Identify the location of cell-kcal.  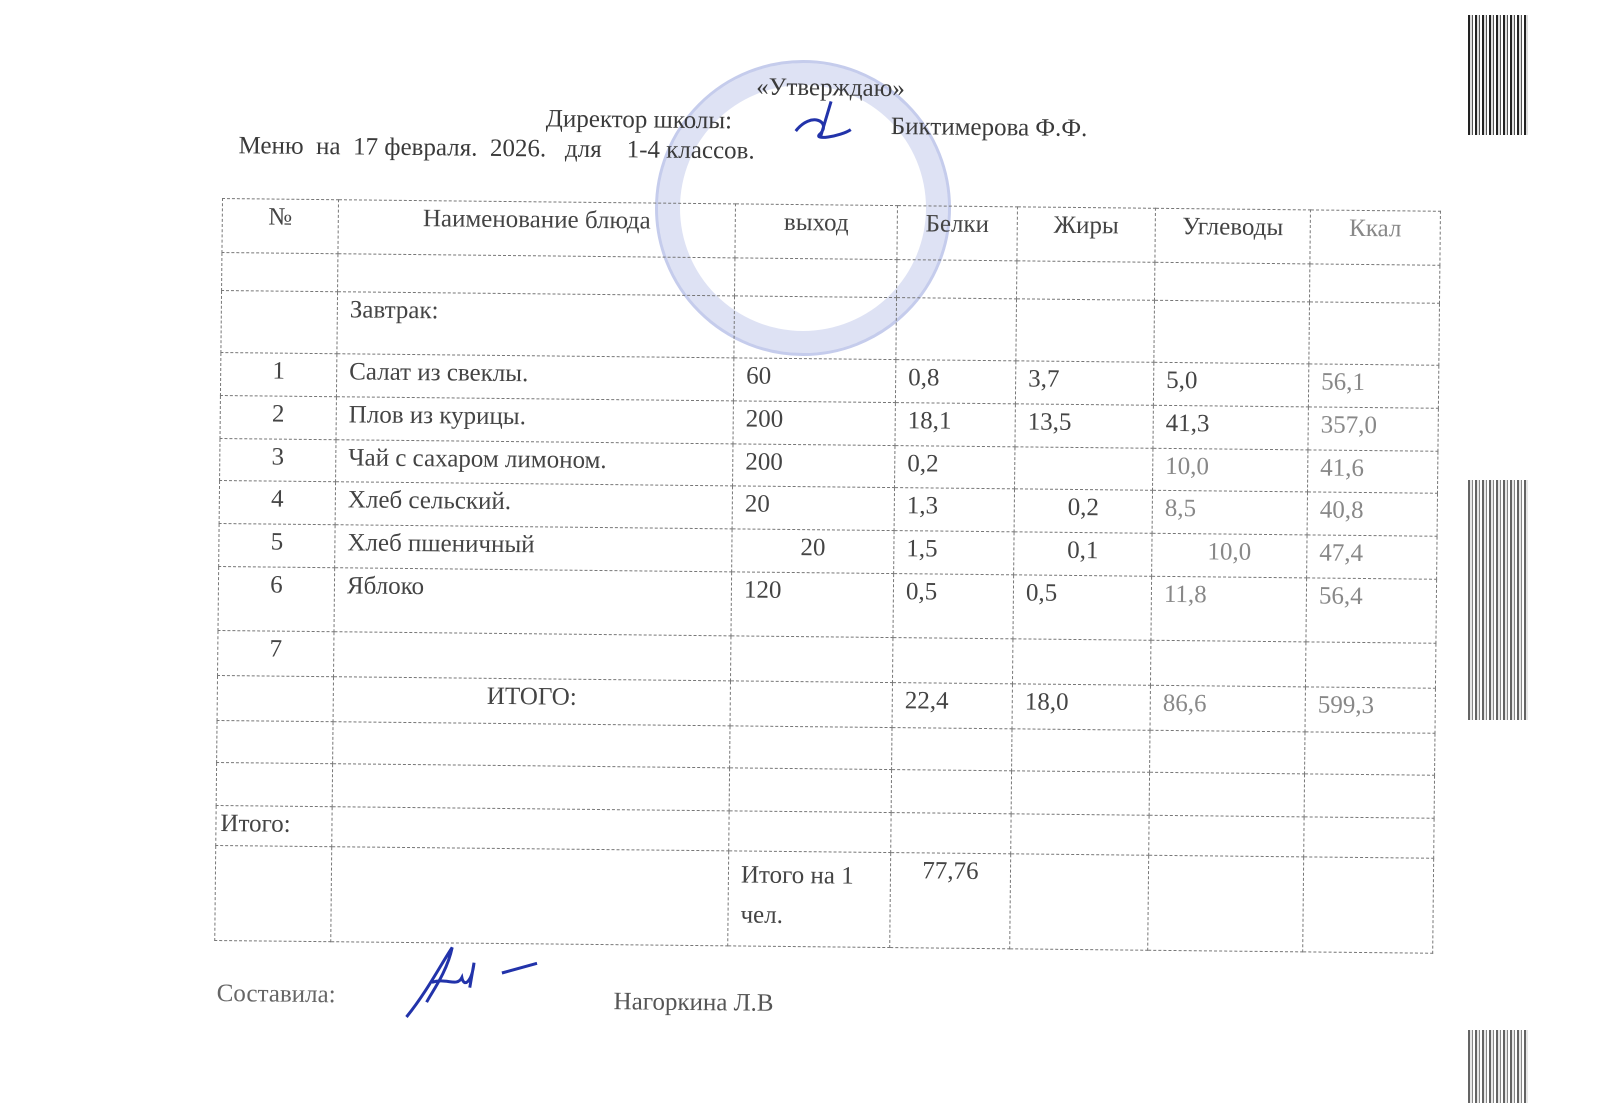
(1370, 665).